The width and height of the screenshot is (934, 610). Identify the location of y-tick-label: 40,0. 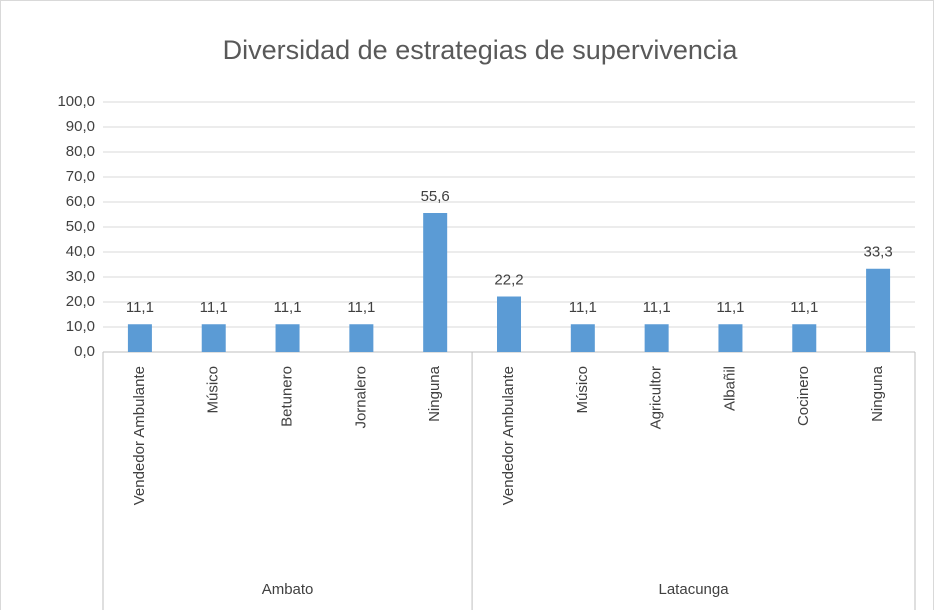
(80, 251).